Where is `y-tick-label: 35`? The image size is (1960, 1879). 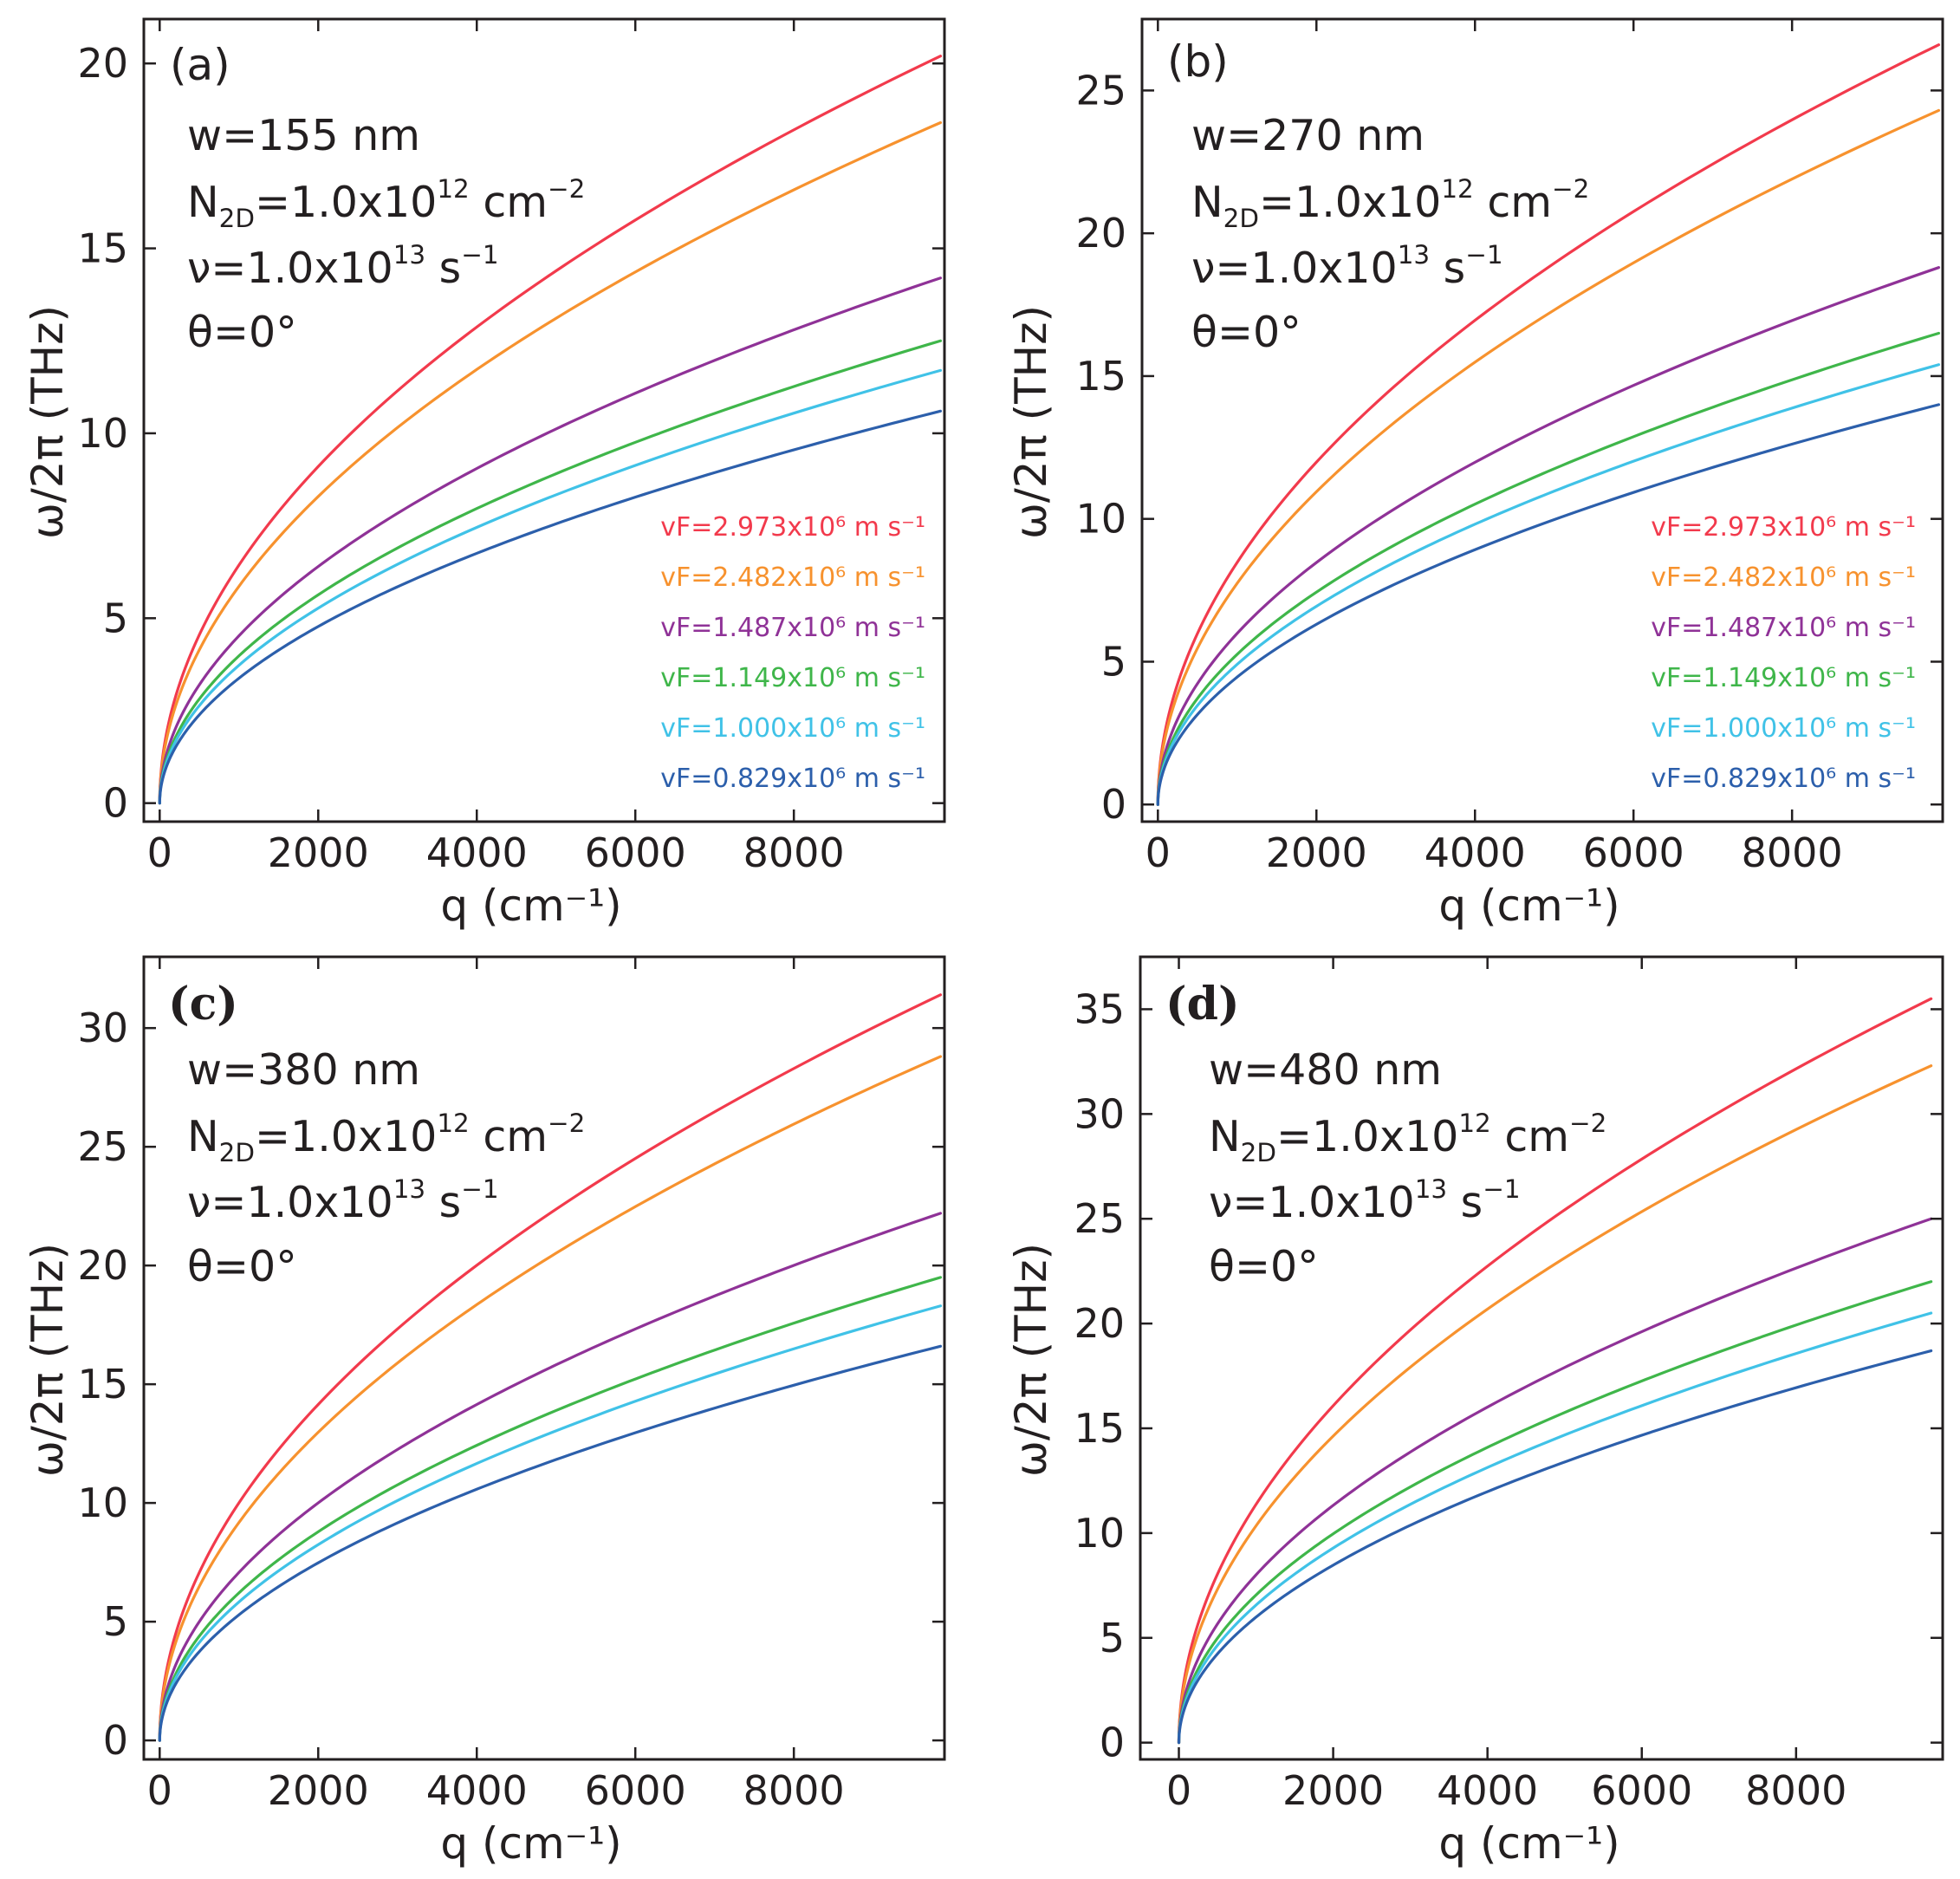
y-tick-label: 35 is located at coordinates (1099, 1009).